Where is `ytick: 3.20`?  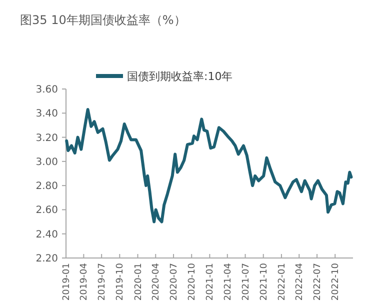 ytick: 3.20 is located at coordinates (47, 138).